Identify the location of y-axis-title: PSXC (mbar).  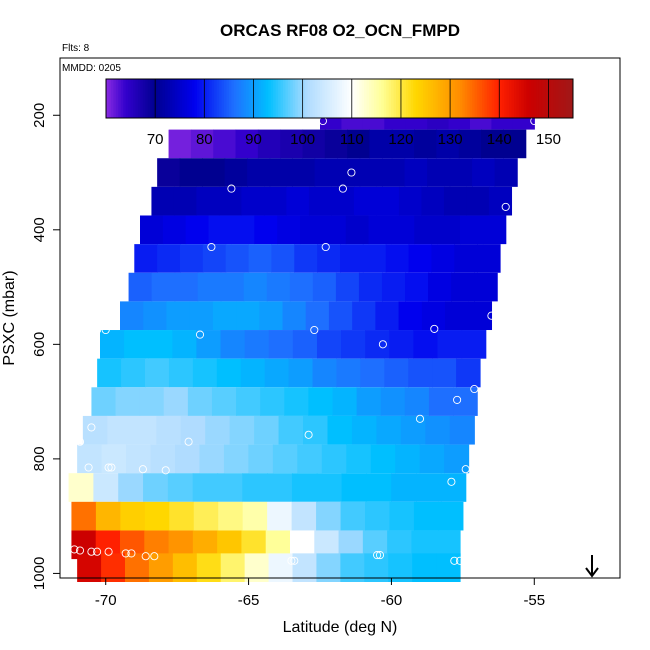
(9, 317).